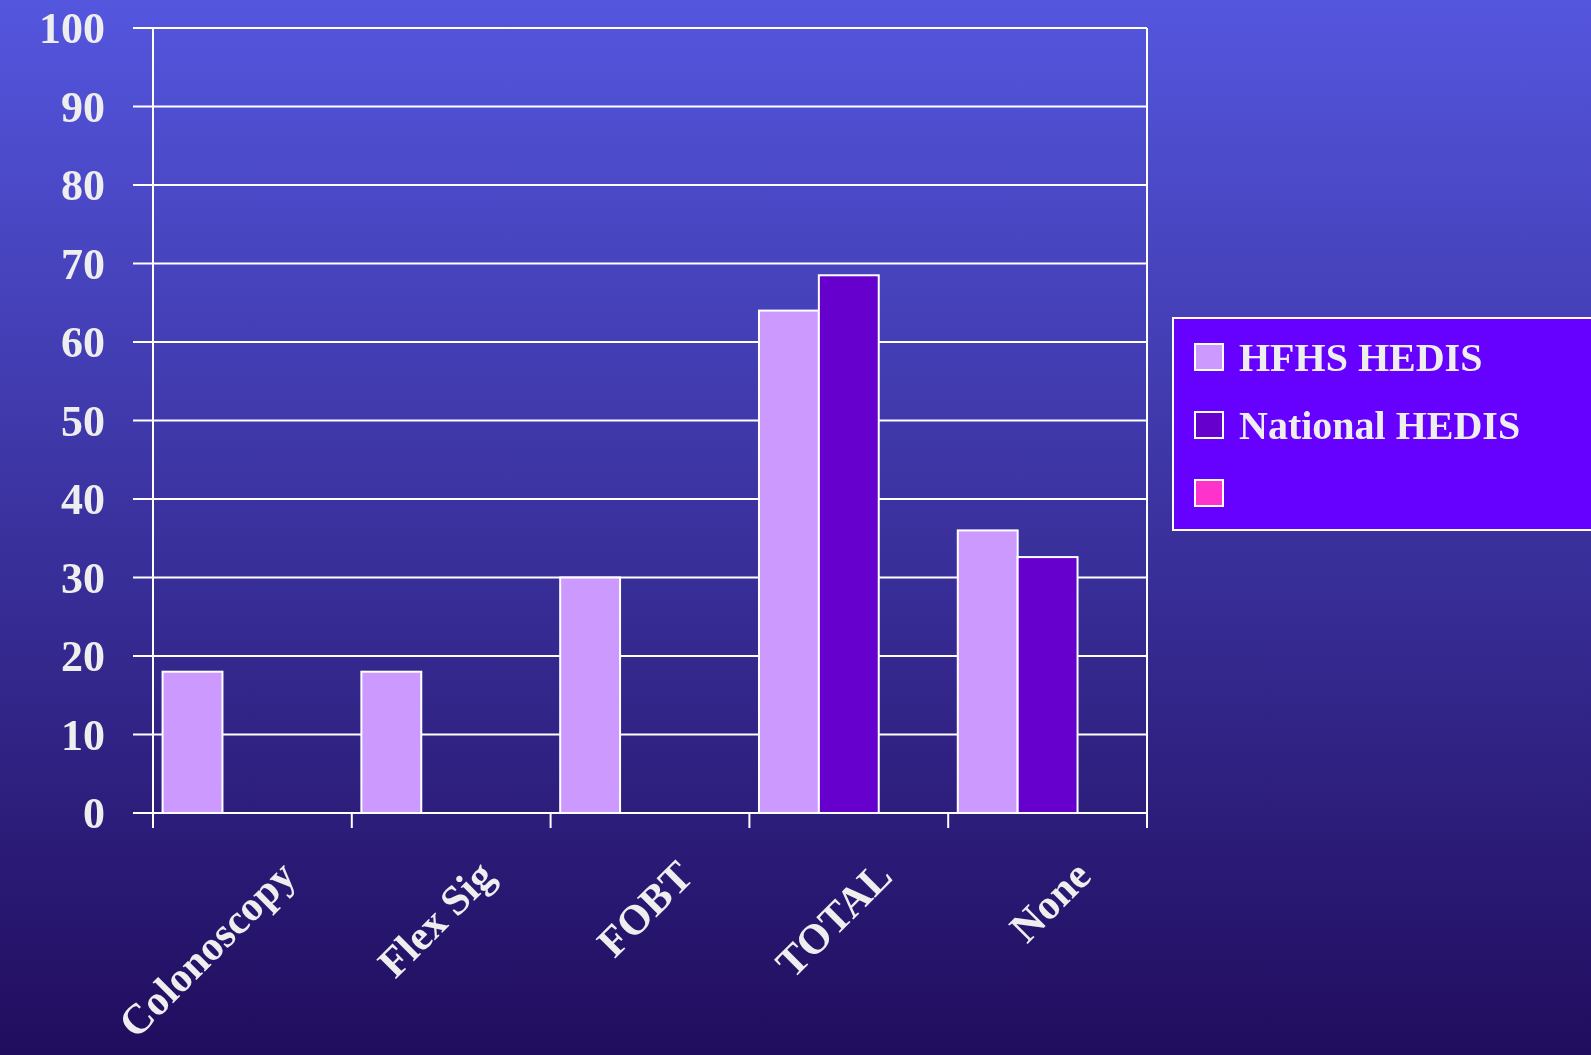  Describe the element at coordinates (83, 578) in the screenshot. I see `y-tick-label: 30` at that location.